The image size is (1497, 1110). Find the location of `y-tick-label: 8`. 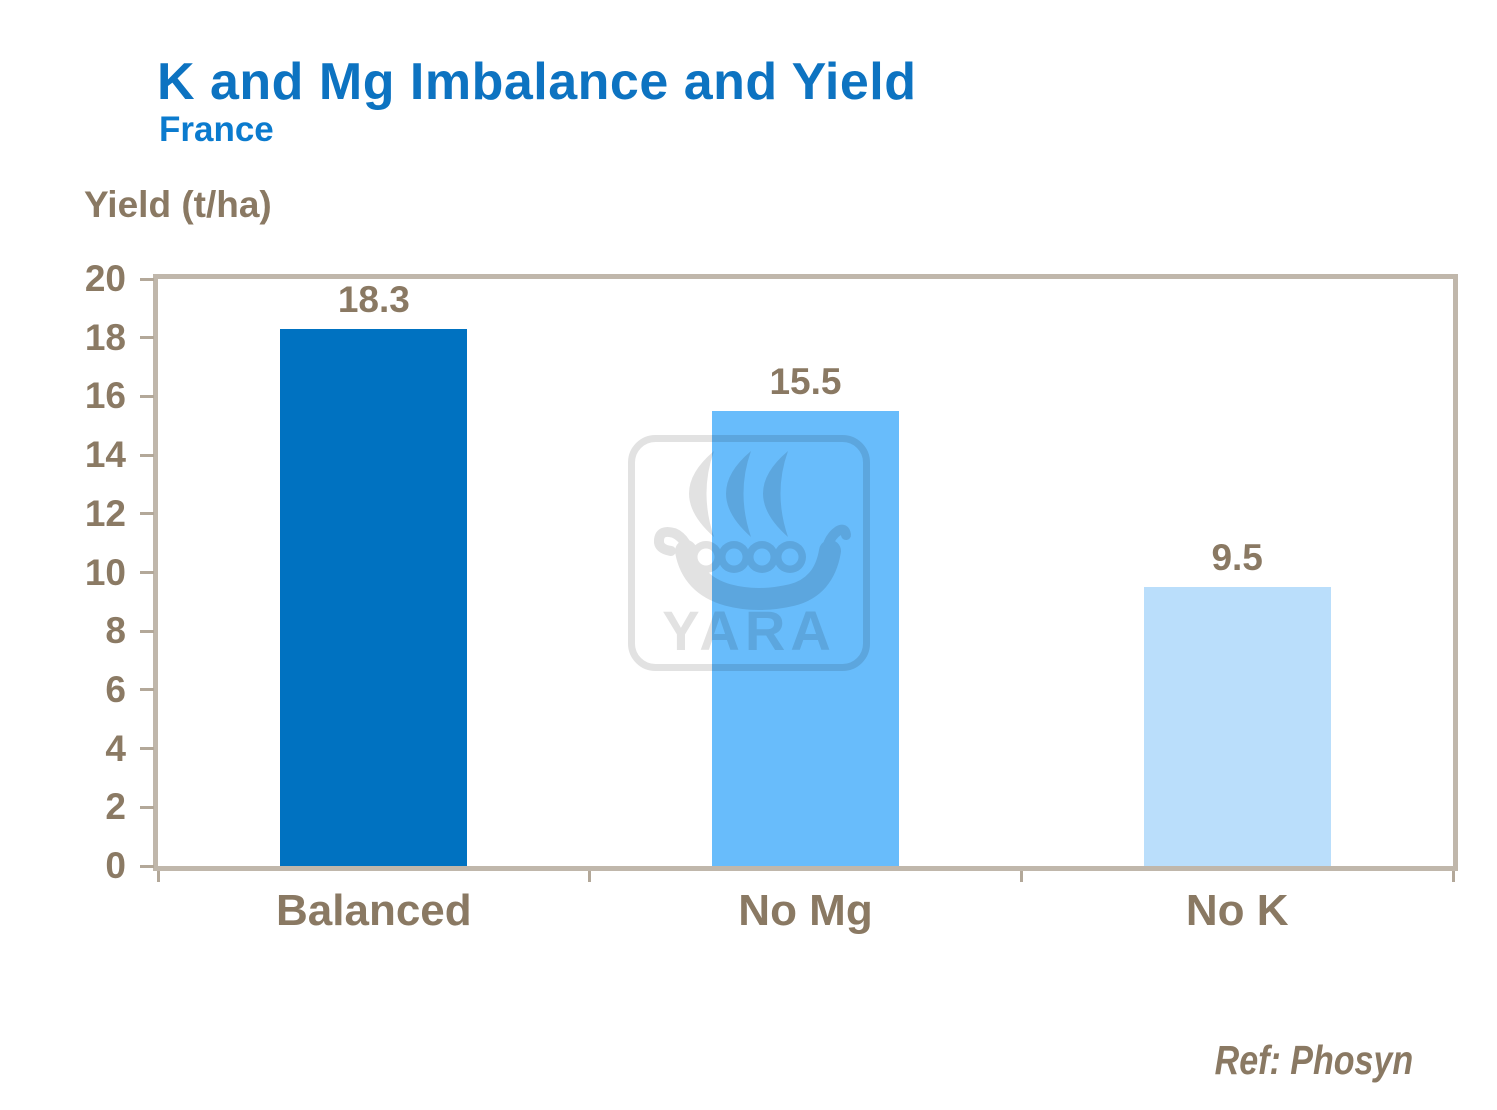

y-tick-label: 8 is located at coordinates (115, 631).